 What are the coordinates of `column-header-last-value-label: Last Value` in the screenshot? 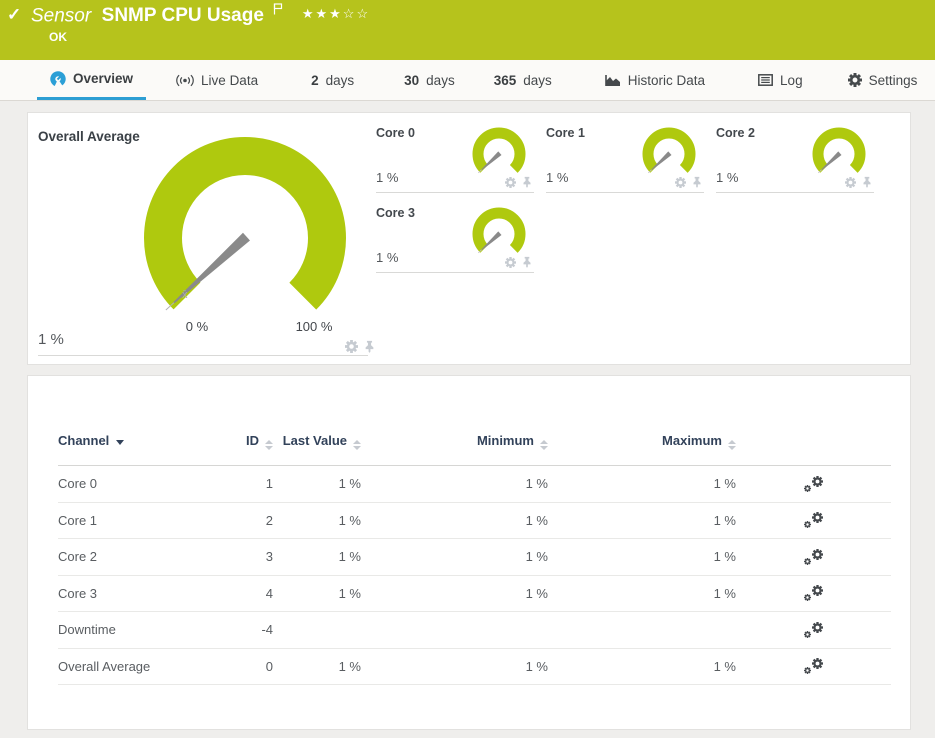 It's located at (314, 441).